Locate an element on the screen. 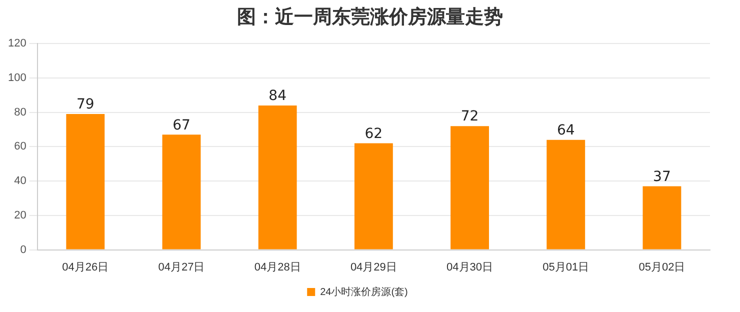 Image resolution: width=740 pixels, height=312 pixels. x-tick-label: 04月27日 is located at coordinates (181, 267).